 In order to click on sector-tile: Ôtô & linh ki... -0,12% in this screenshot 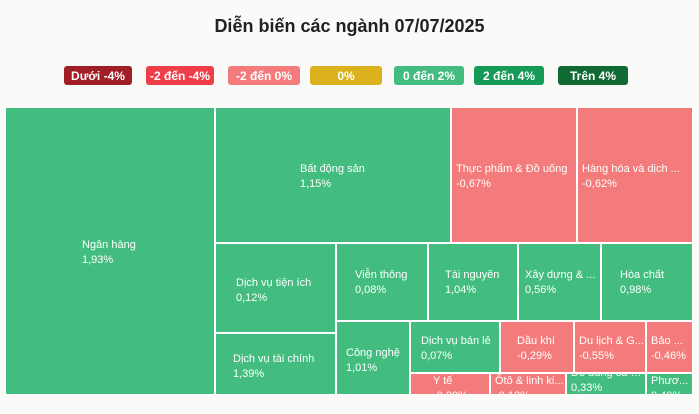, I will do `click(528, 384)`.